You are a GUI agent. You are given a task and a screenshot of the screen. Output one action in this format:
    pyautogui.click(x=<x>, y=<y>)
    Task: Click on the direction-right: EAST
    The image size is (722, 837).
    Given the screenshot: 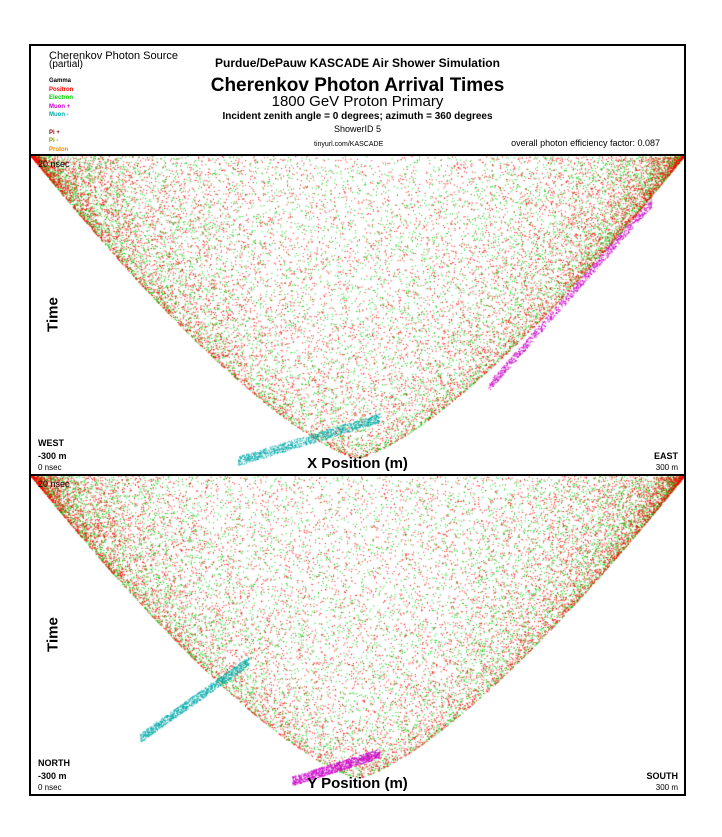 What is the action you would take?
    pyautogui.click(x=665, y=456)
    